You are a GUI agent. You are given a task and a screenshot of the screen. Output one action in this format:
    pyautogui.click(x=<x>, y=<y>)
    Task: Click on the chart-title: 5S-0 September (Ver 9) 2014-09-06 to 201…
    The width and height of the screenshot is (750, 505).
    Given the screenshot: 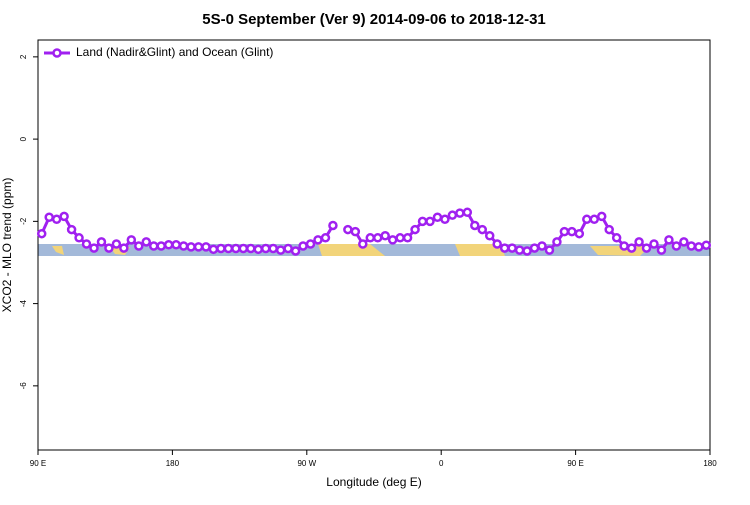 What is the action you would take?
    pyautogui.click(x=374, y=19)
    